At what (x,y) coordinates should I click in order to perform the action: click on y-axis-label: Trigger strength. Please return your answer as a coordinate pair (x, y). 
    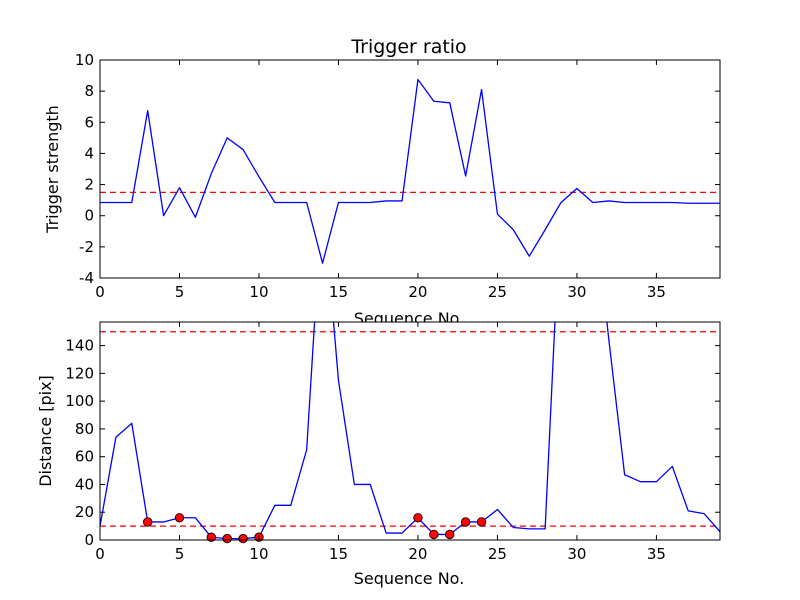
    Looking at the image, I should click on (52, 169).